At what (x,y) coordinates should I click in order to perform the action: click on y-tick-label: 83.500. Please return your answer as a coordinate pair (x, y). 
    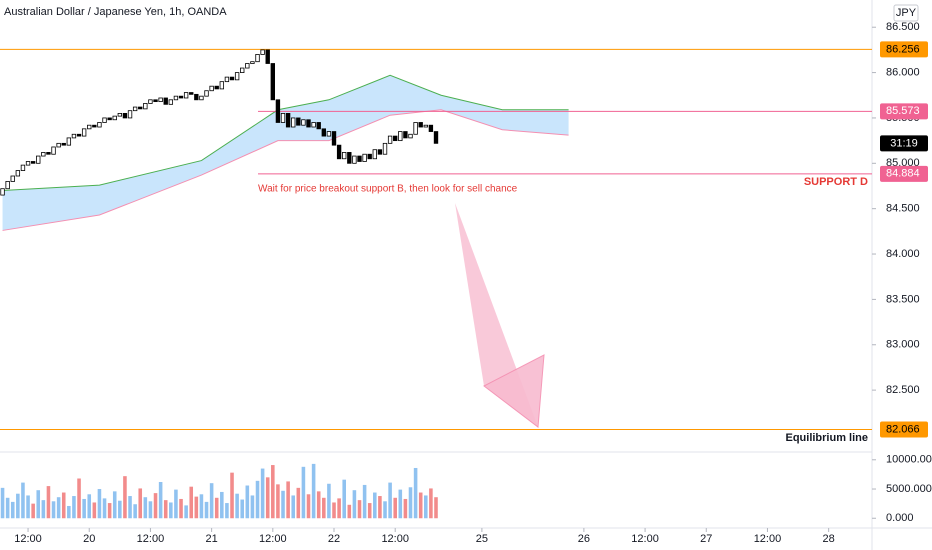
    Looking at the image, I should click on (903, 299).